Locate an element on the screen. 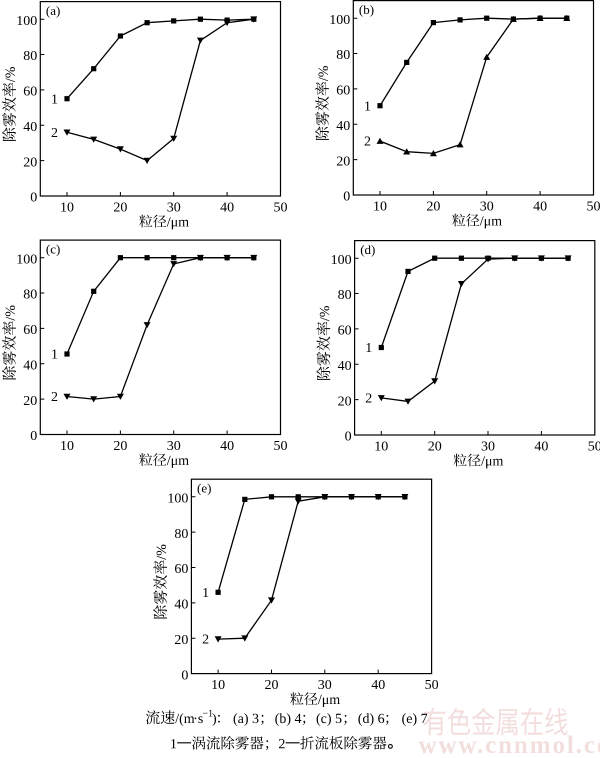  svg-text: (b) is located at coordinates (366, 9).